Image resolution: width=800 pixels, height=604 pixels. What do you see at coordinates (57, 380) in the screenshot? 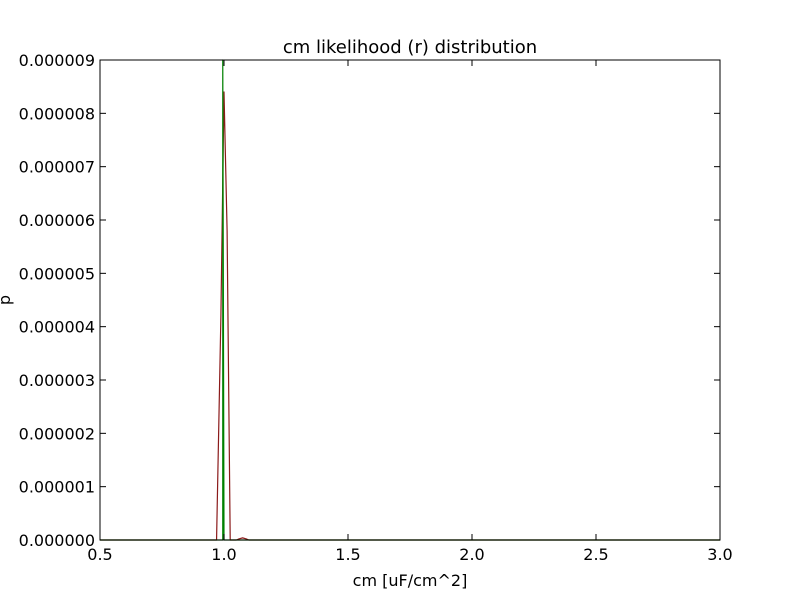
I see `y-tick-label: 0.000003` at bounding box center [57, 380].